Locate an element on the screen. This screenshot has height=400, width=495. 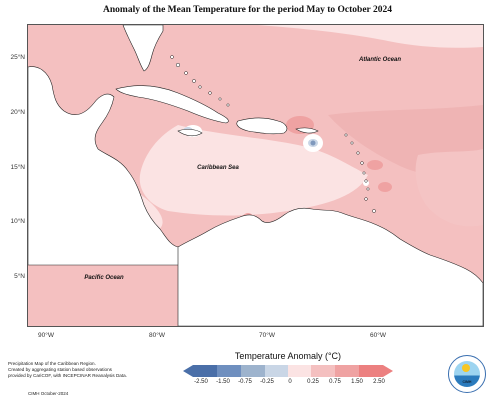
logo-text: CIMH is located at coordinates (467, 382).